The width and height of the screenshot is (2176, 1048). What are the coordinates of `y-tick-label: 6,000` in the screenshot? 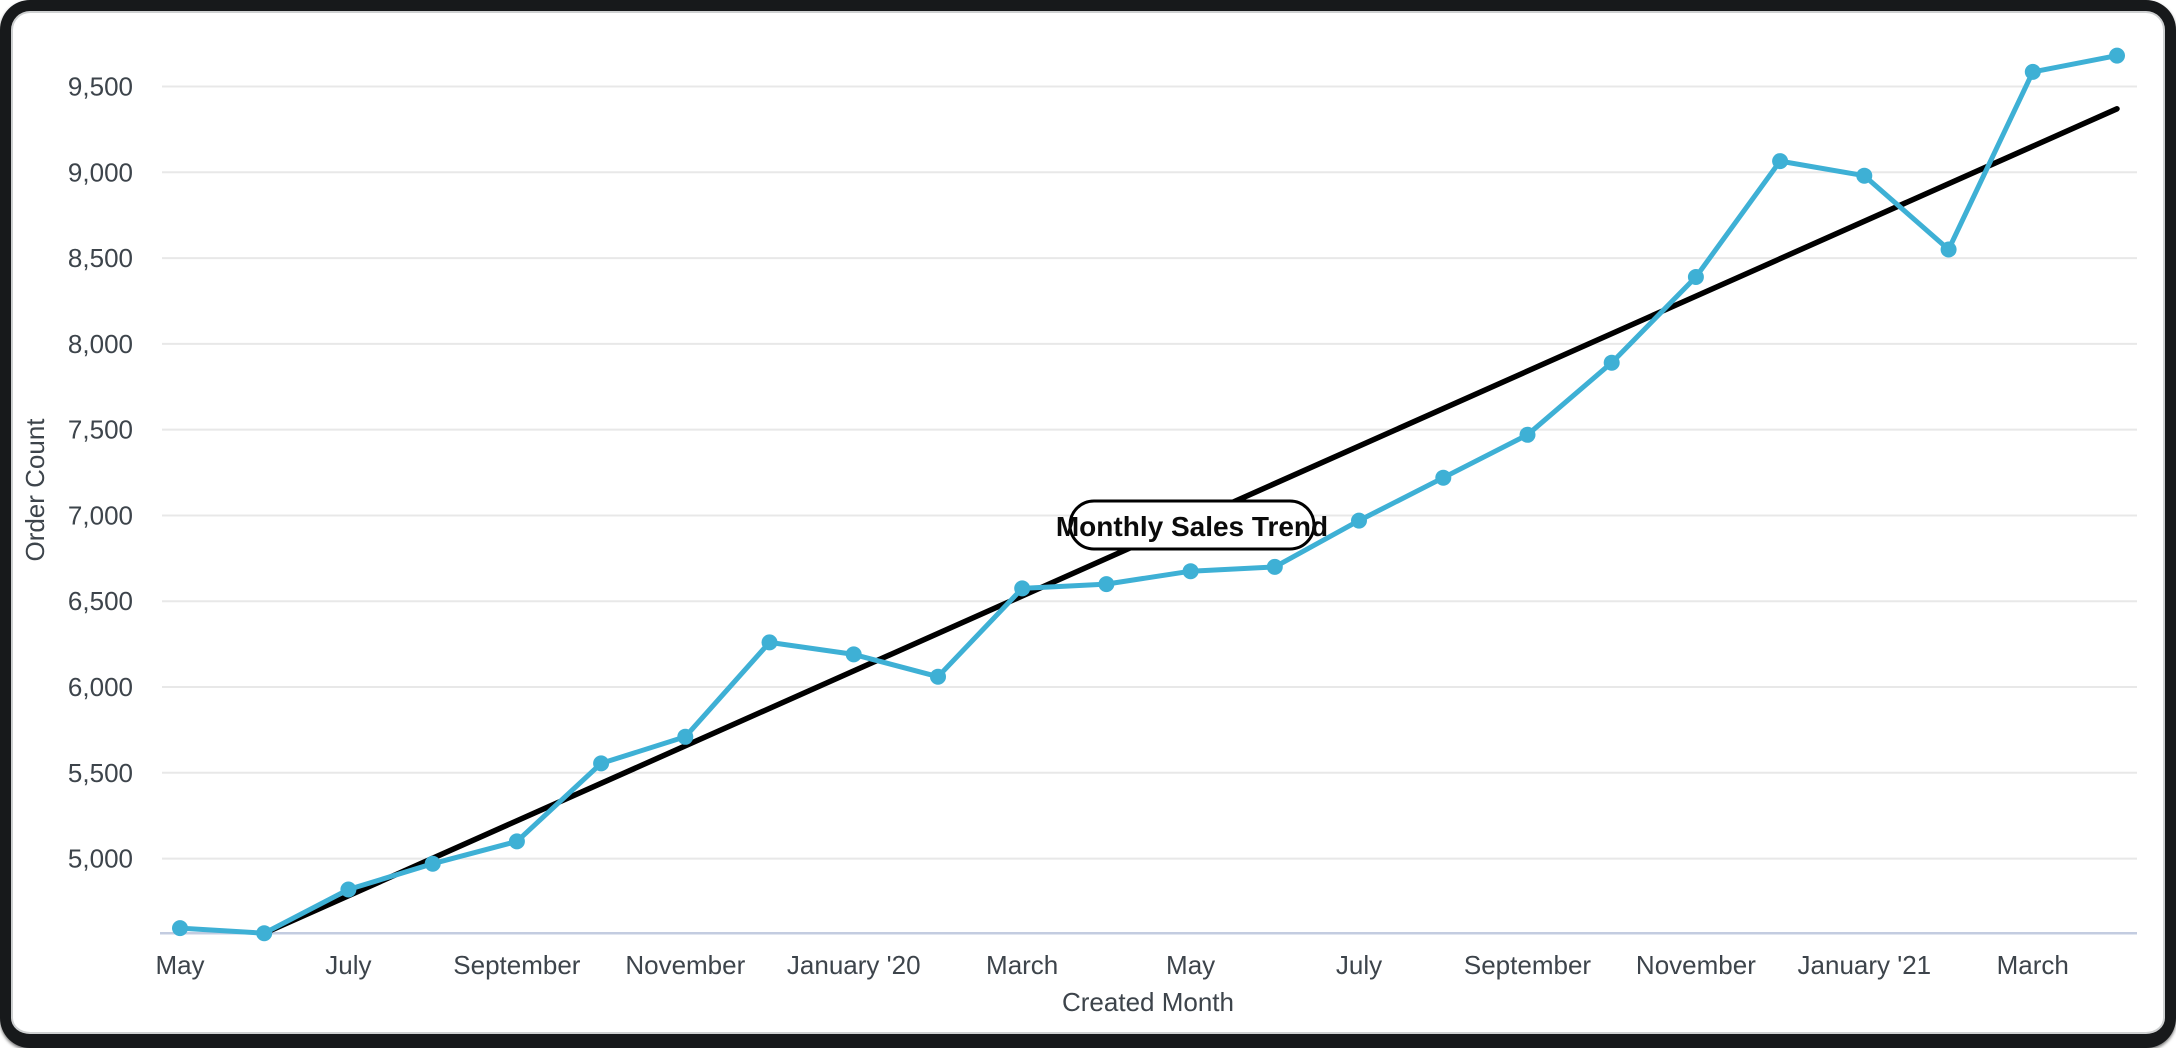 It's located at (100, 687).